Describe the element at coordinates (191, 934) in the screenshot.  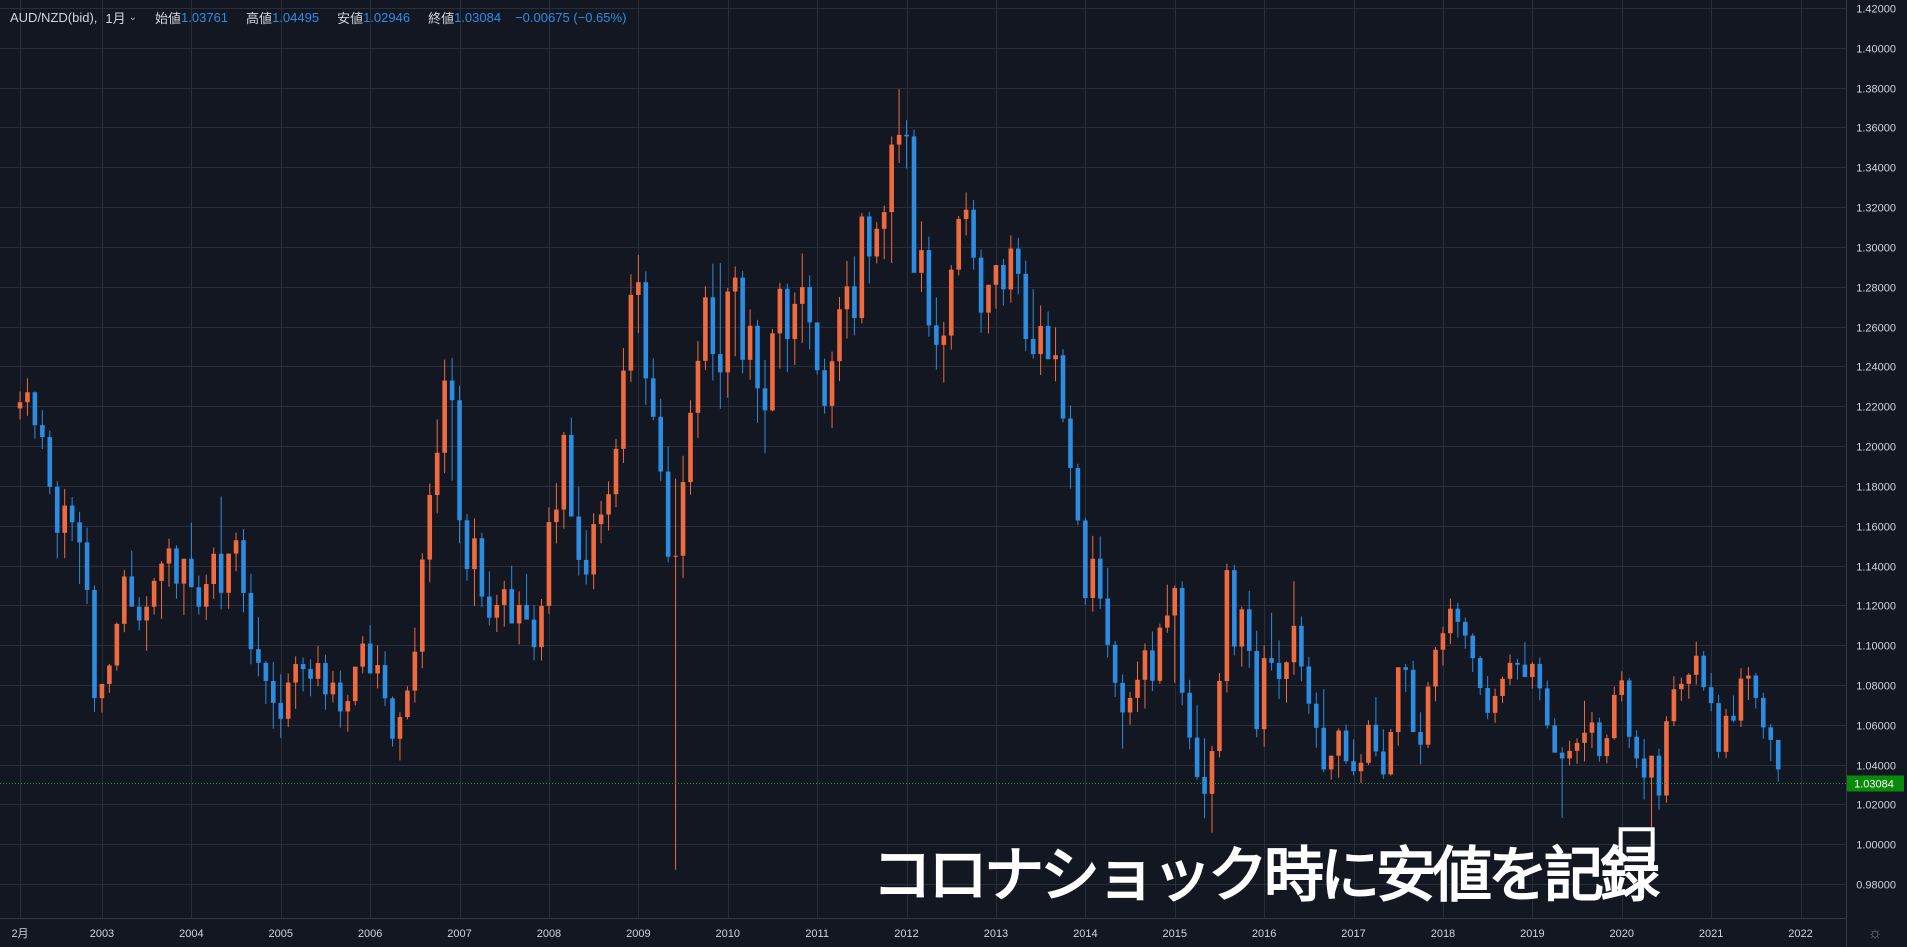
I see `time-tick-label: 2004` at that location.